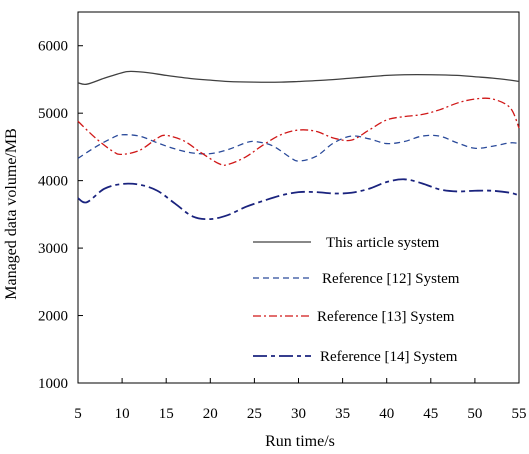 The height and width of the screenshot is (454, 529). What do you see at coordinates (11, 214) in the screenshot?
I see `y-axis-title: Managed data volume/MB` at bounding box center [11, 214].